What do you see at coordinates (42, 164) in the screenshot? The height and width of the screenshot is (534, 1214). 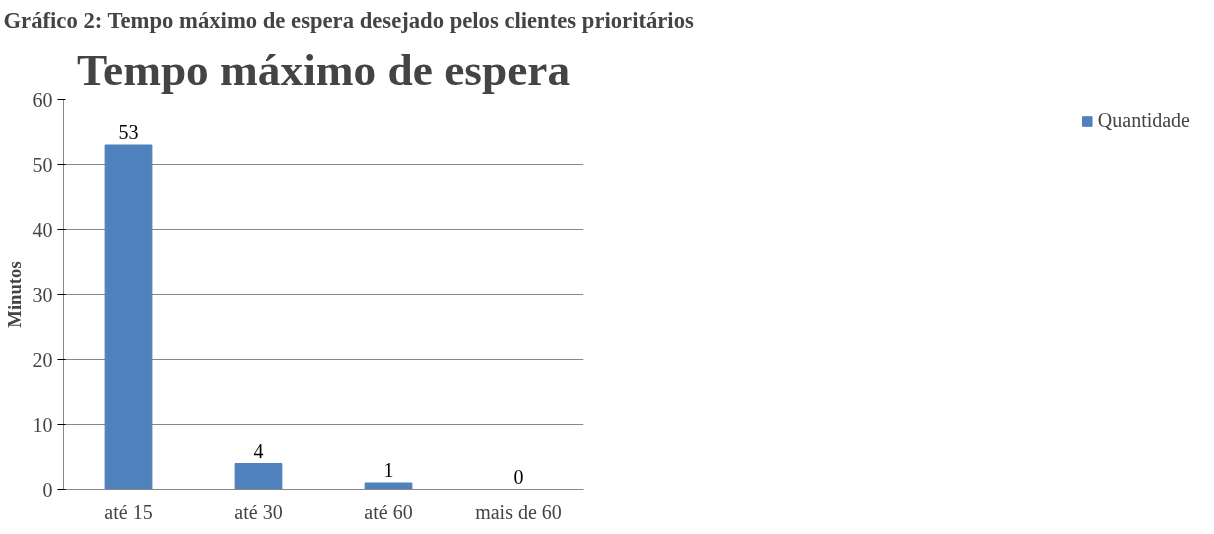 I see `y-tick-label: 50` at bounding box center [42, 164].